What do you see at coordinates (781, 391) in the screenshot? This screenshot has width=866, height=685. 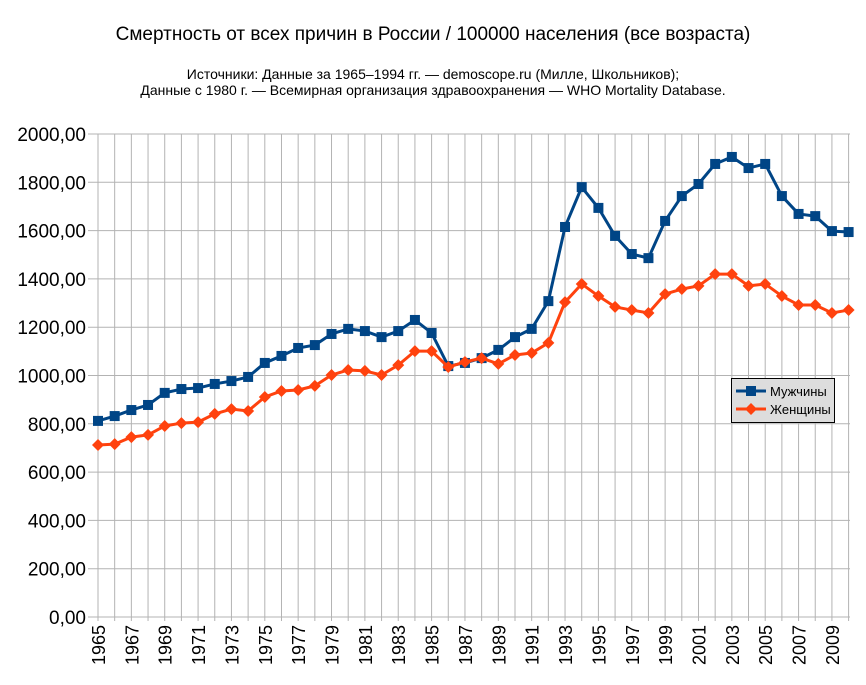 I see `legend-item-men: Мужчины` at bounding box center [781, 391].